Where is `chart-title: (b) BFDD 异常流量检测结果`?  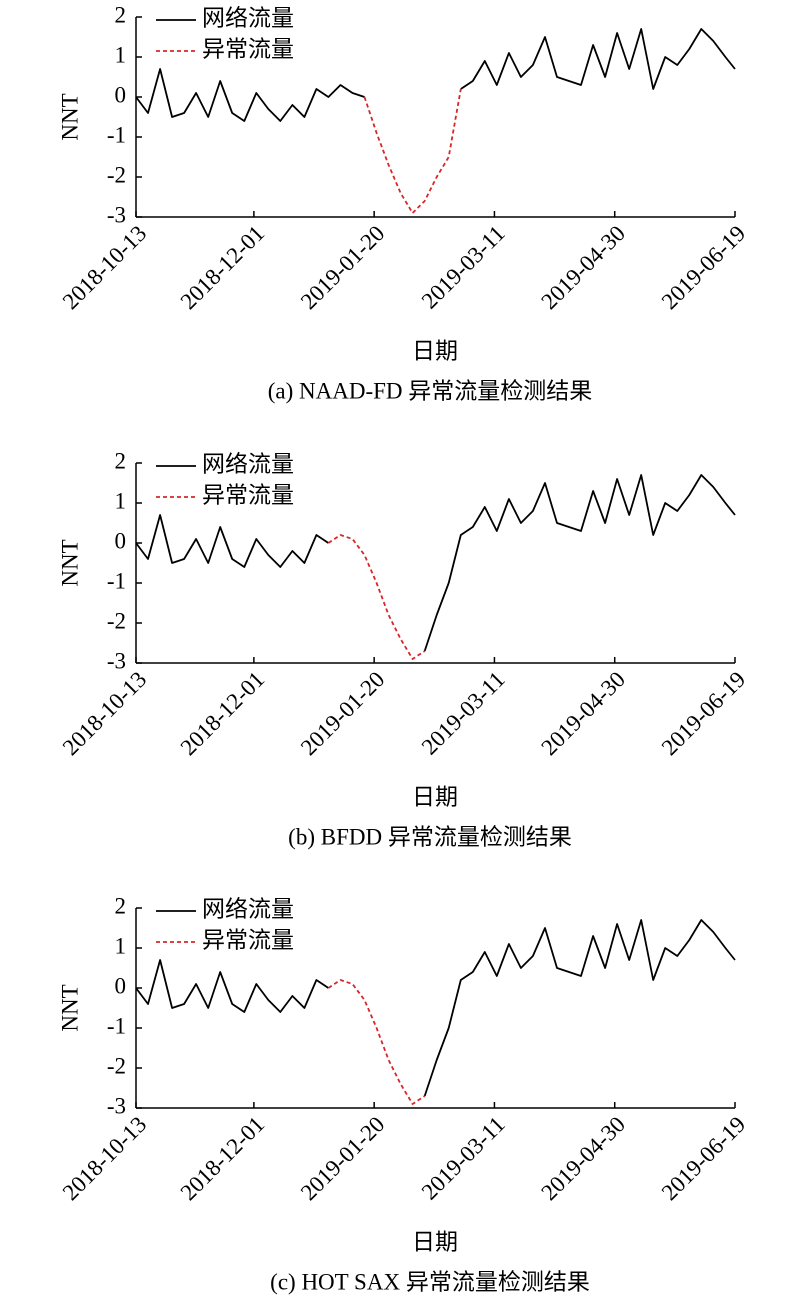
chart-title: (b) BFDD 异常流量检测结果 is located at coordinates (430, 836).